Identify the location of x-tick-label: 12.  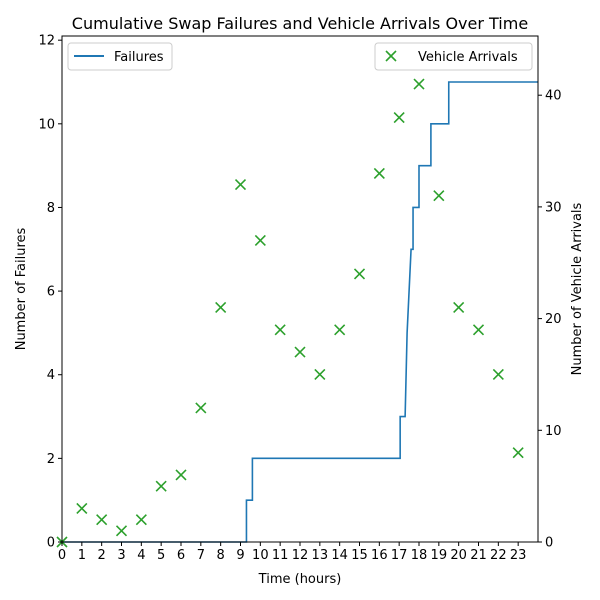
(300, 555).